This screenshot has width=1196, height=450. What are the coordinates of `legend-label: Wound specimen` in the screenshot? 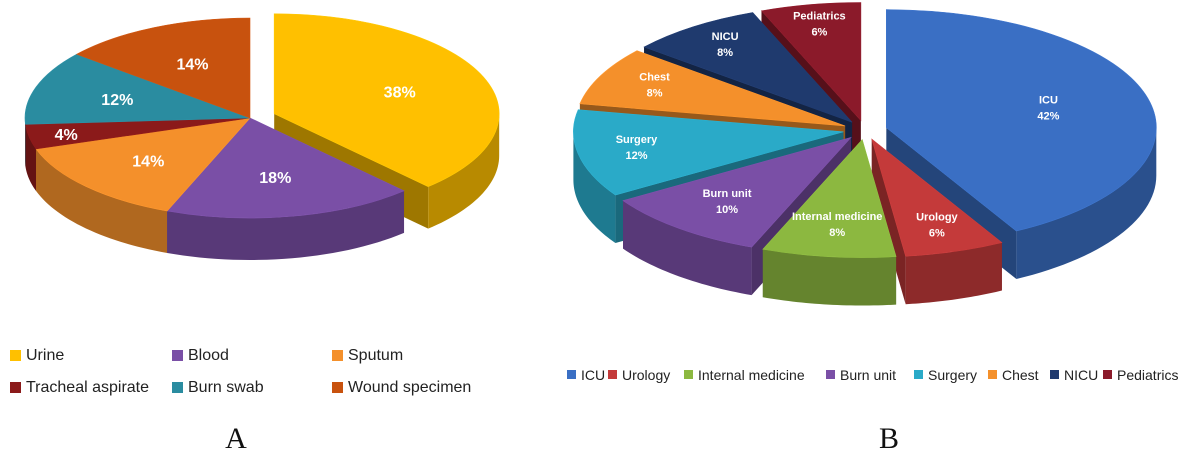 It's located at (409, 387).